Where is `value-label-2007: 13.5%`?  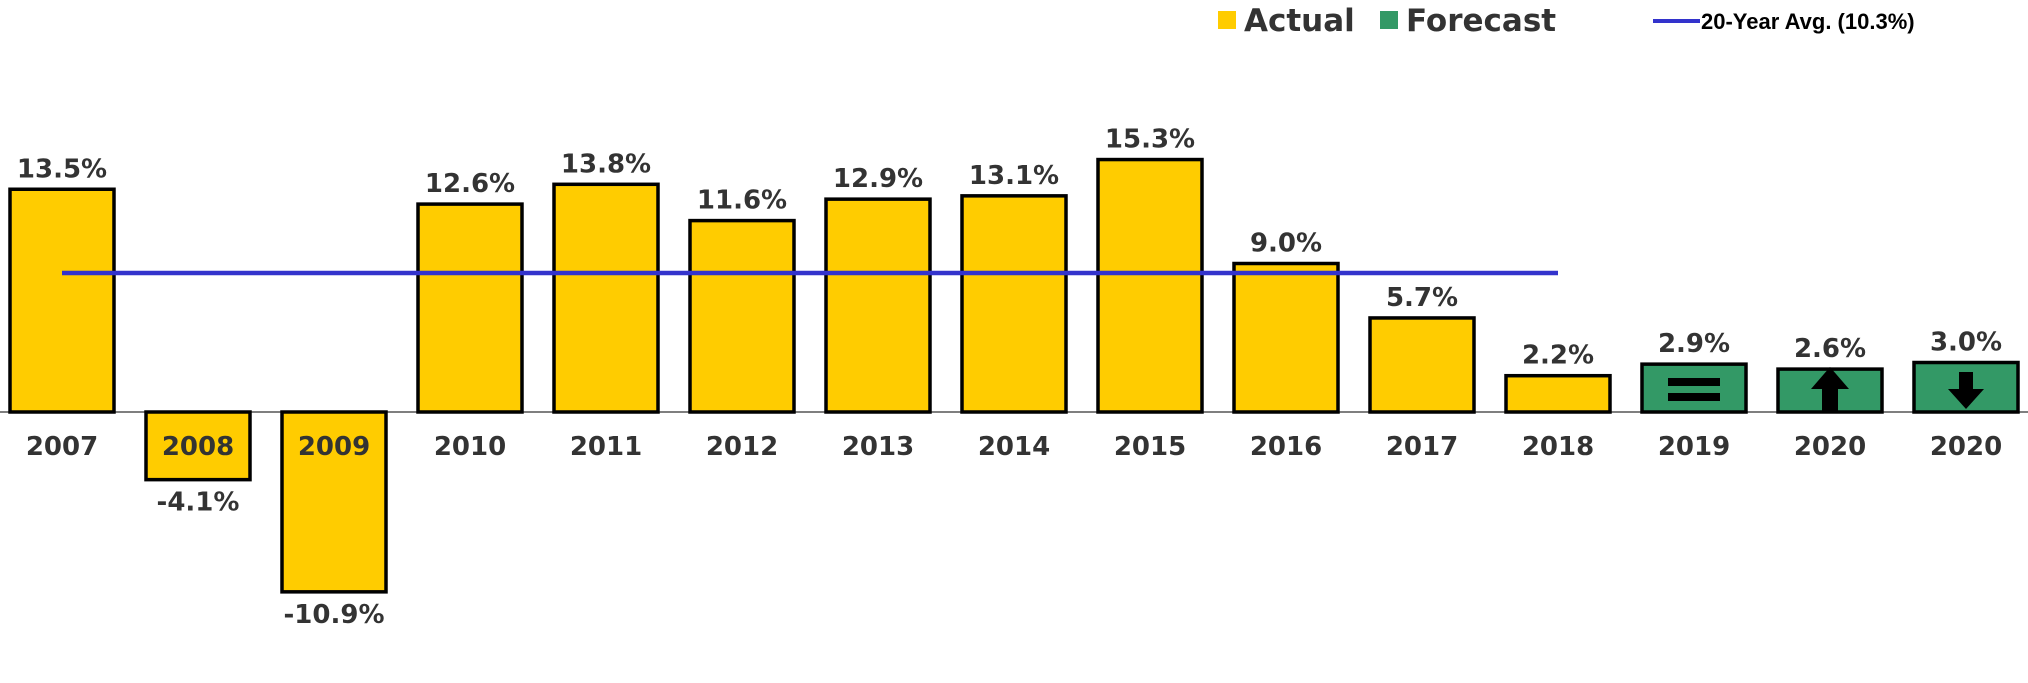 value-label-2007: 13.5% is located at coordinates (62, 169).